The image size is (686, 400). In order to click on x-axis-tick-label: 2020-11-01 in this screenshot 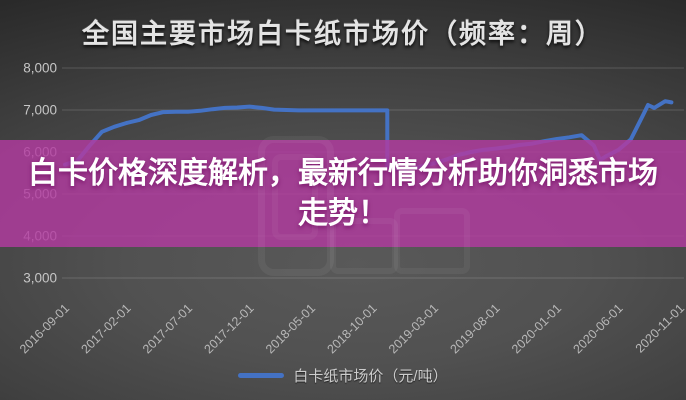, I will do `click(659, 328)`.